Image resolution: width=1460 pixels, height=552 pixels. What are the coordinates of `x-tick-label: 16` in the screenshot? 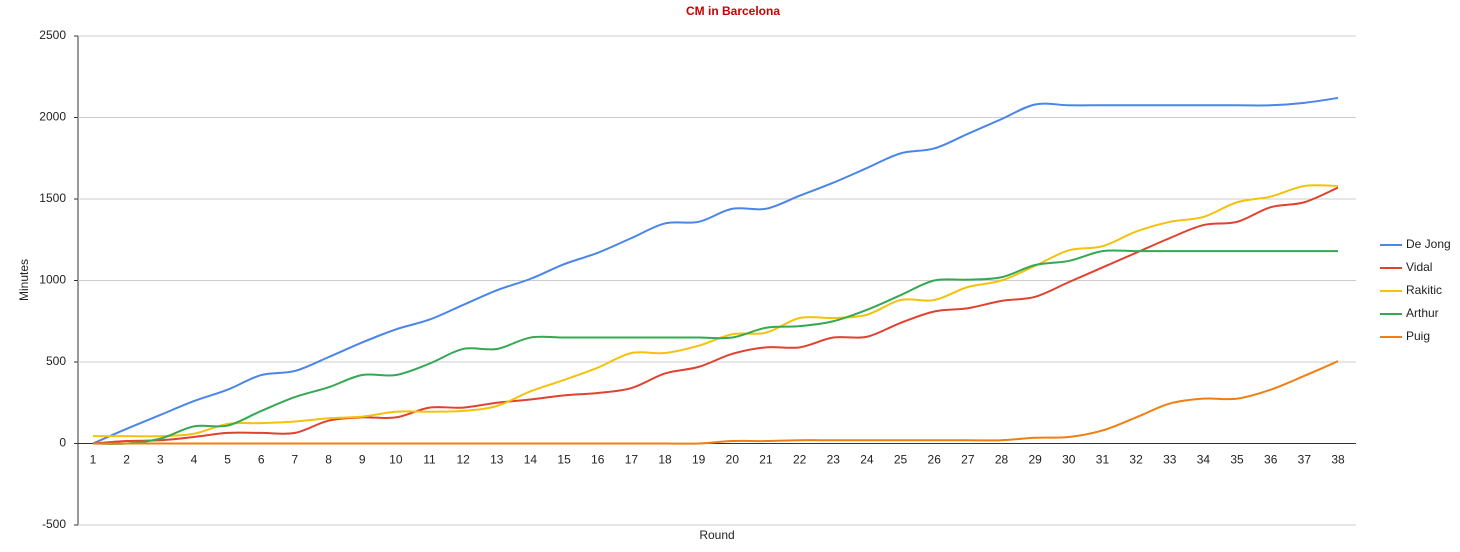 It's located at (598, 460).